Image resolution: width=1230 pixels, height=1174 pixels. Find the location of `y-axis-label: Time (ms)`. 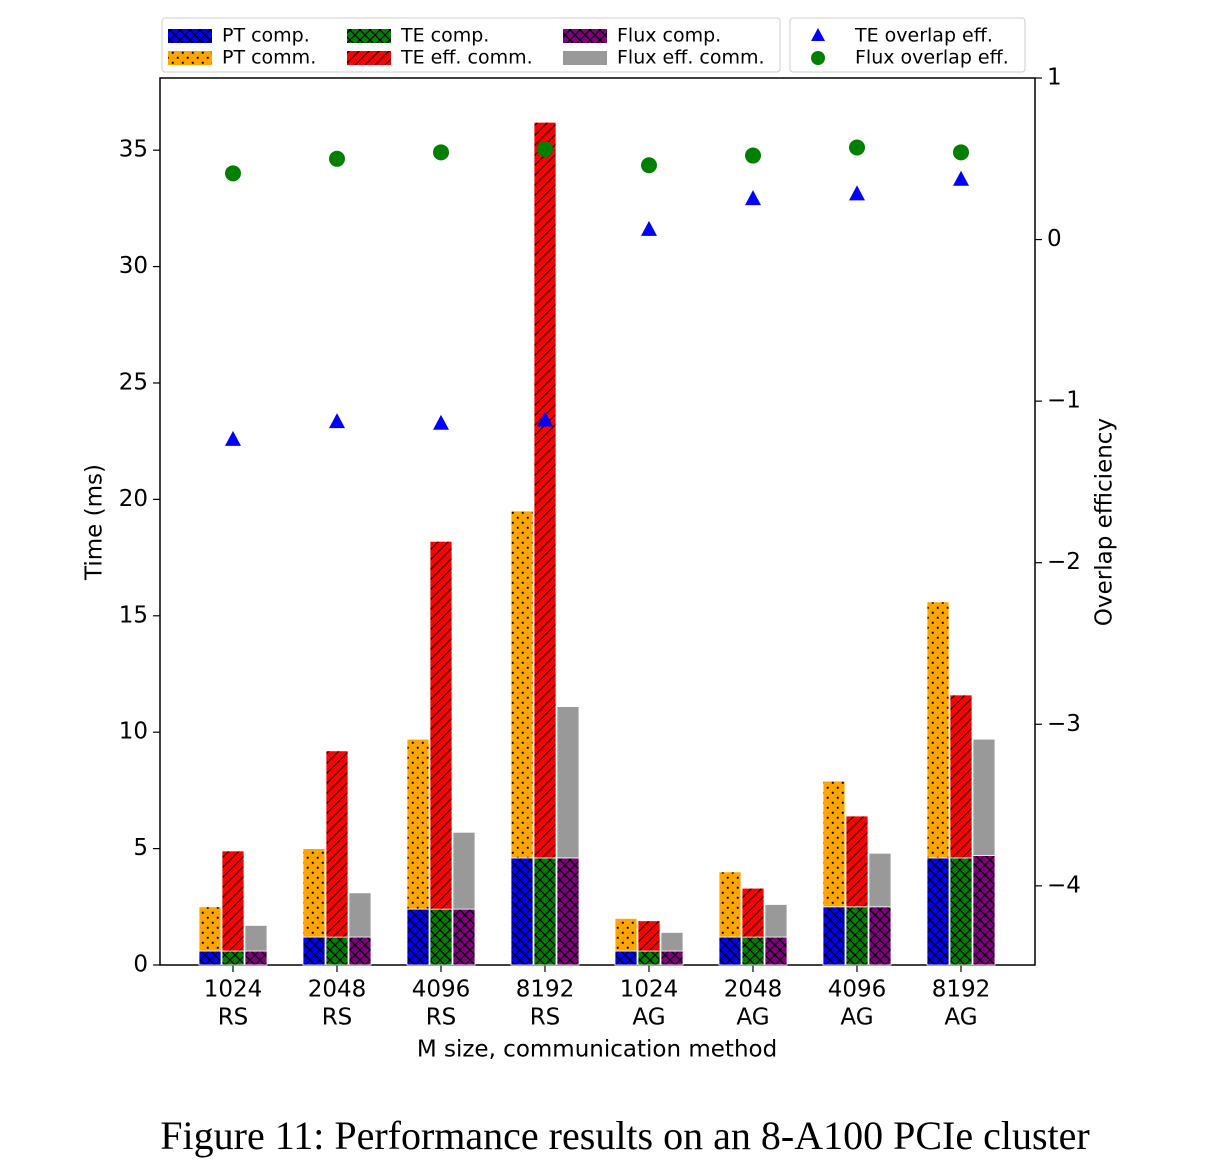

y-axis-label: Time (ms) is located at coordinates (95, 522).